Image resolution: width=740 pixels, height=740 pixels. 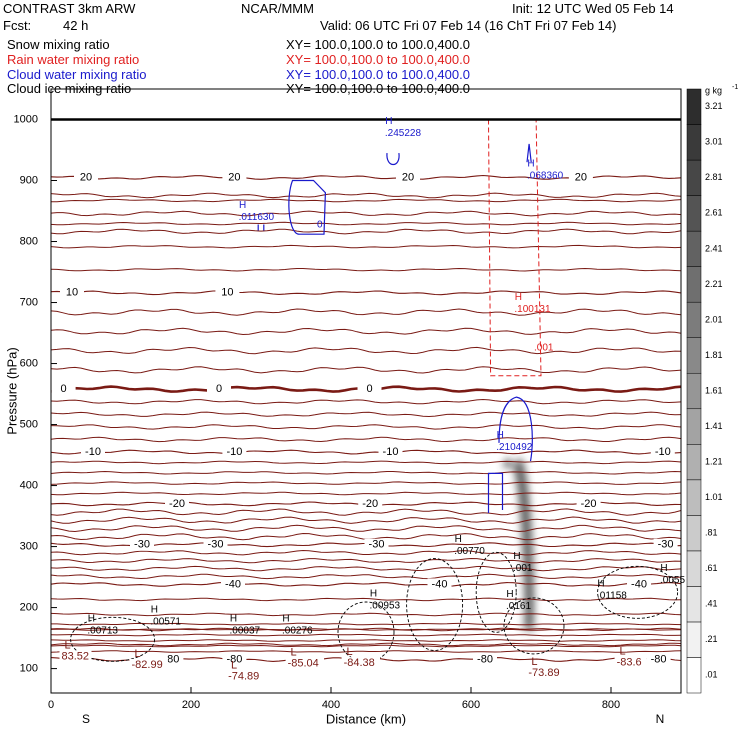 I want to click on colorbar-label: 2.21, so click(x=714, y=284).